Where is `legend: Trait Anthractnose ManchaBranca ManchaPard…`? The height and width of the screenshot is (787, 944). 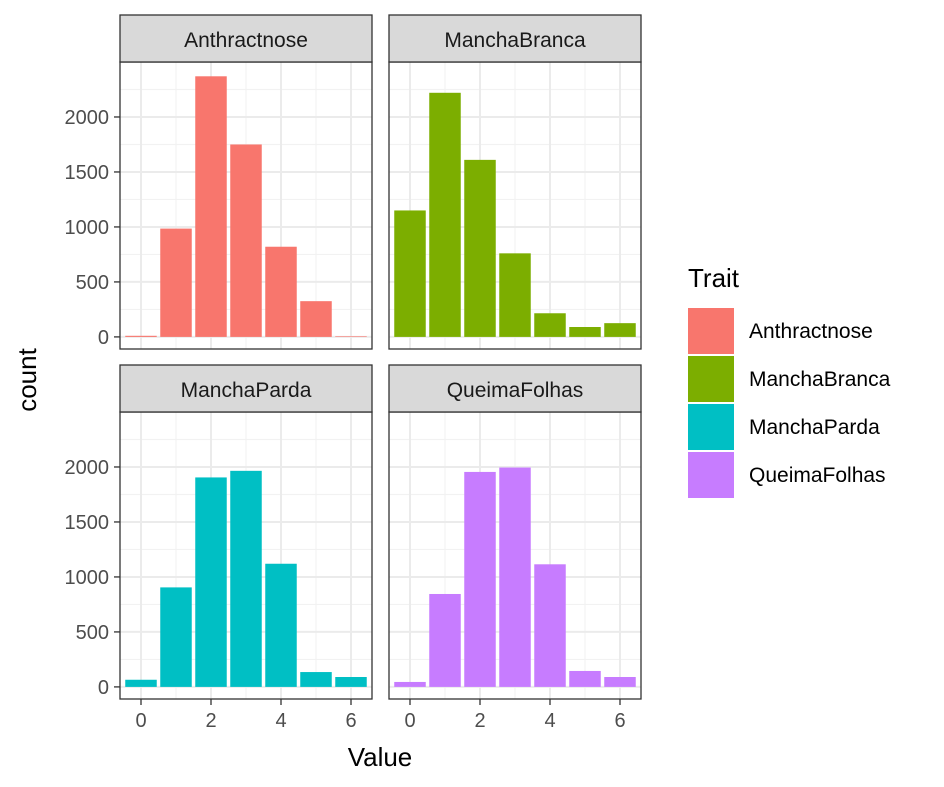
legend: Trait Anthractnose ManchaBranca ManchaPard… is located at coordinates (789, 380).